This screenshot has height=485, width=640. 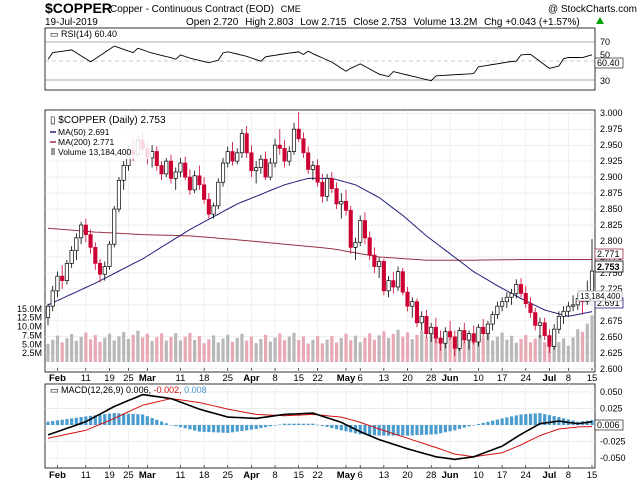 I want to click on high-value: 2.803, so click(x=280, y=22).